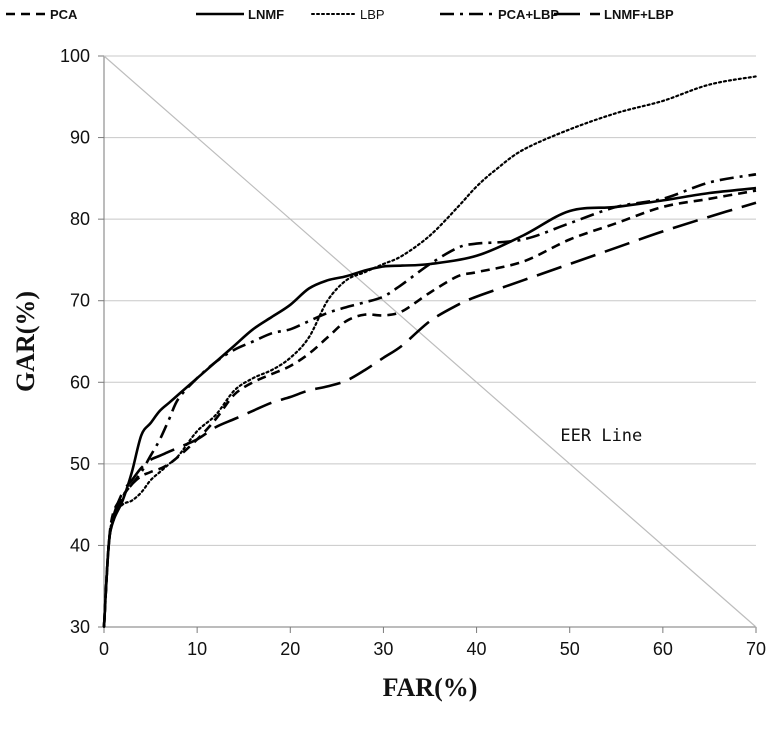 The height and width of the screenshot is (731, 774). I want to click on y-tick-label-4: 70, so click(80, 301).